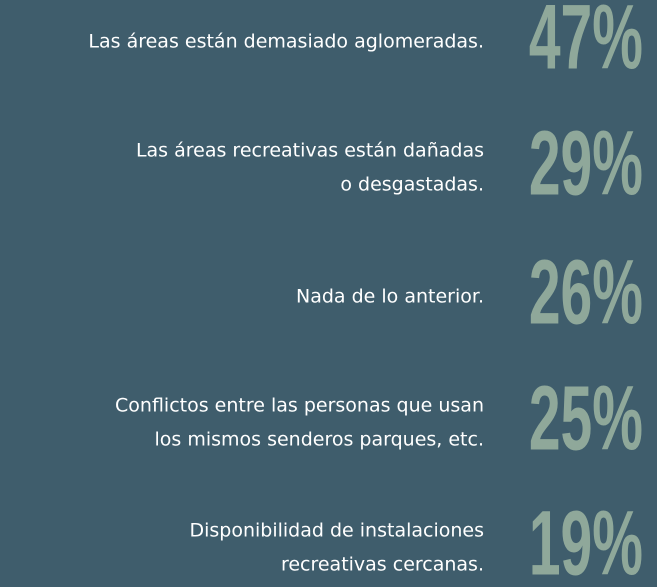 The height and width of the screenshot is (587, 657). What do you see at coordinates (390, 297) in the screenshot?
I see `statement-line: Nada de lo anterior.` at bounding box center [390, 297].